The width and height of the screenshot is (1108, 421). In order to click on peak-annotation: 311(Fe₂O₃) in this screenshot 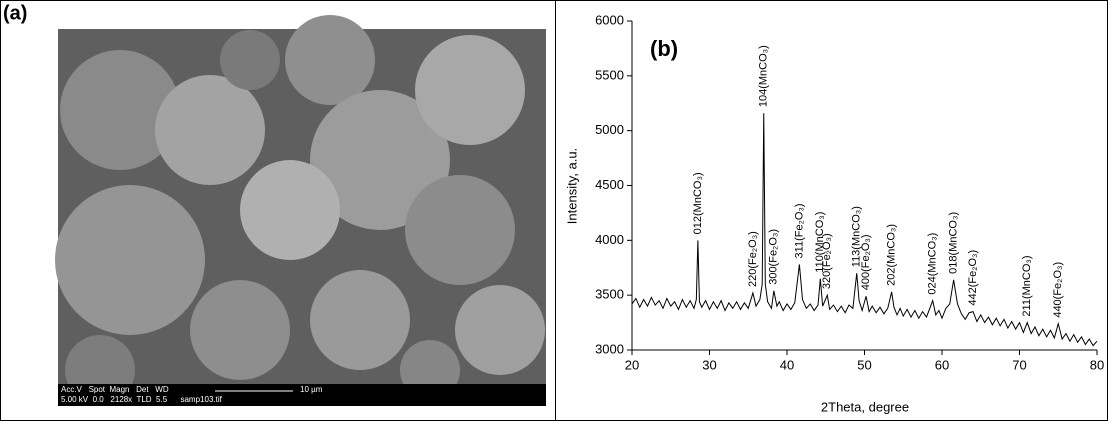, I will do `click(799, 230)`.